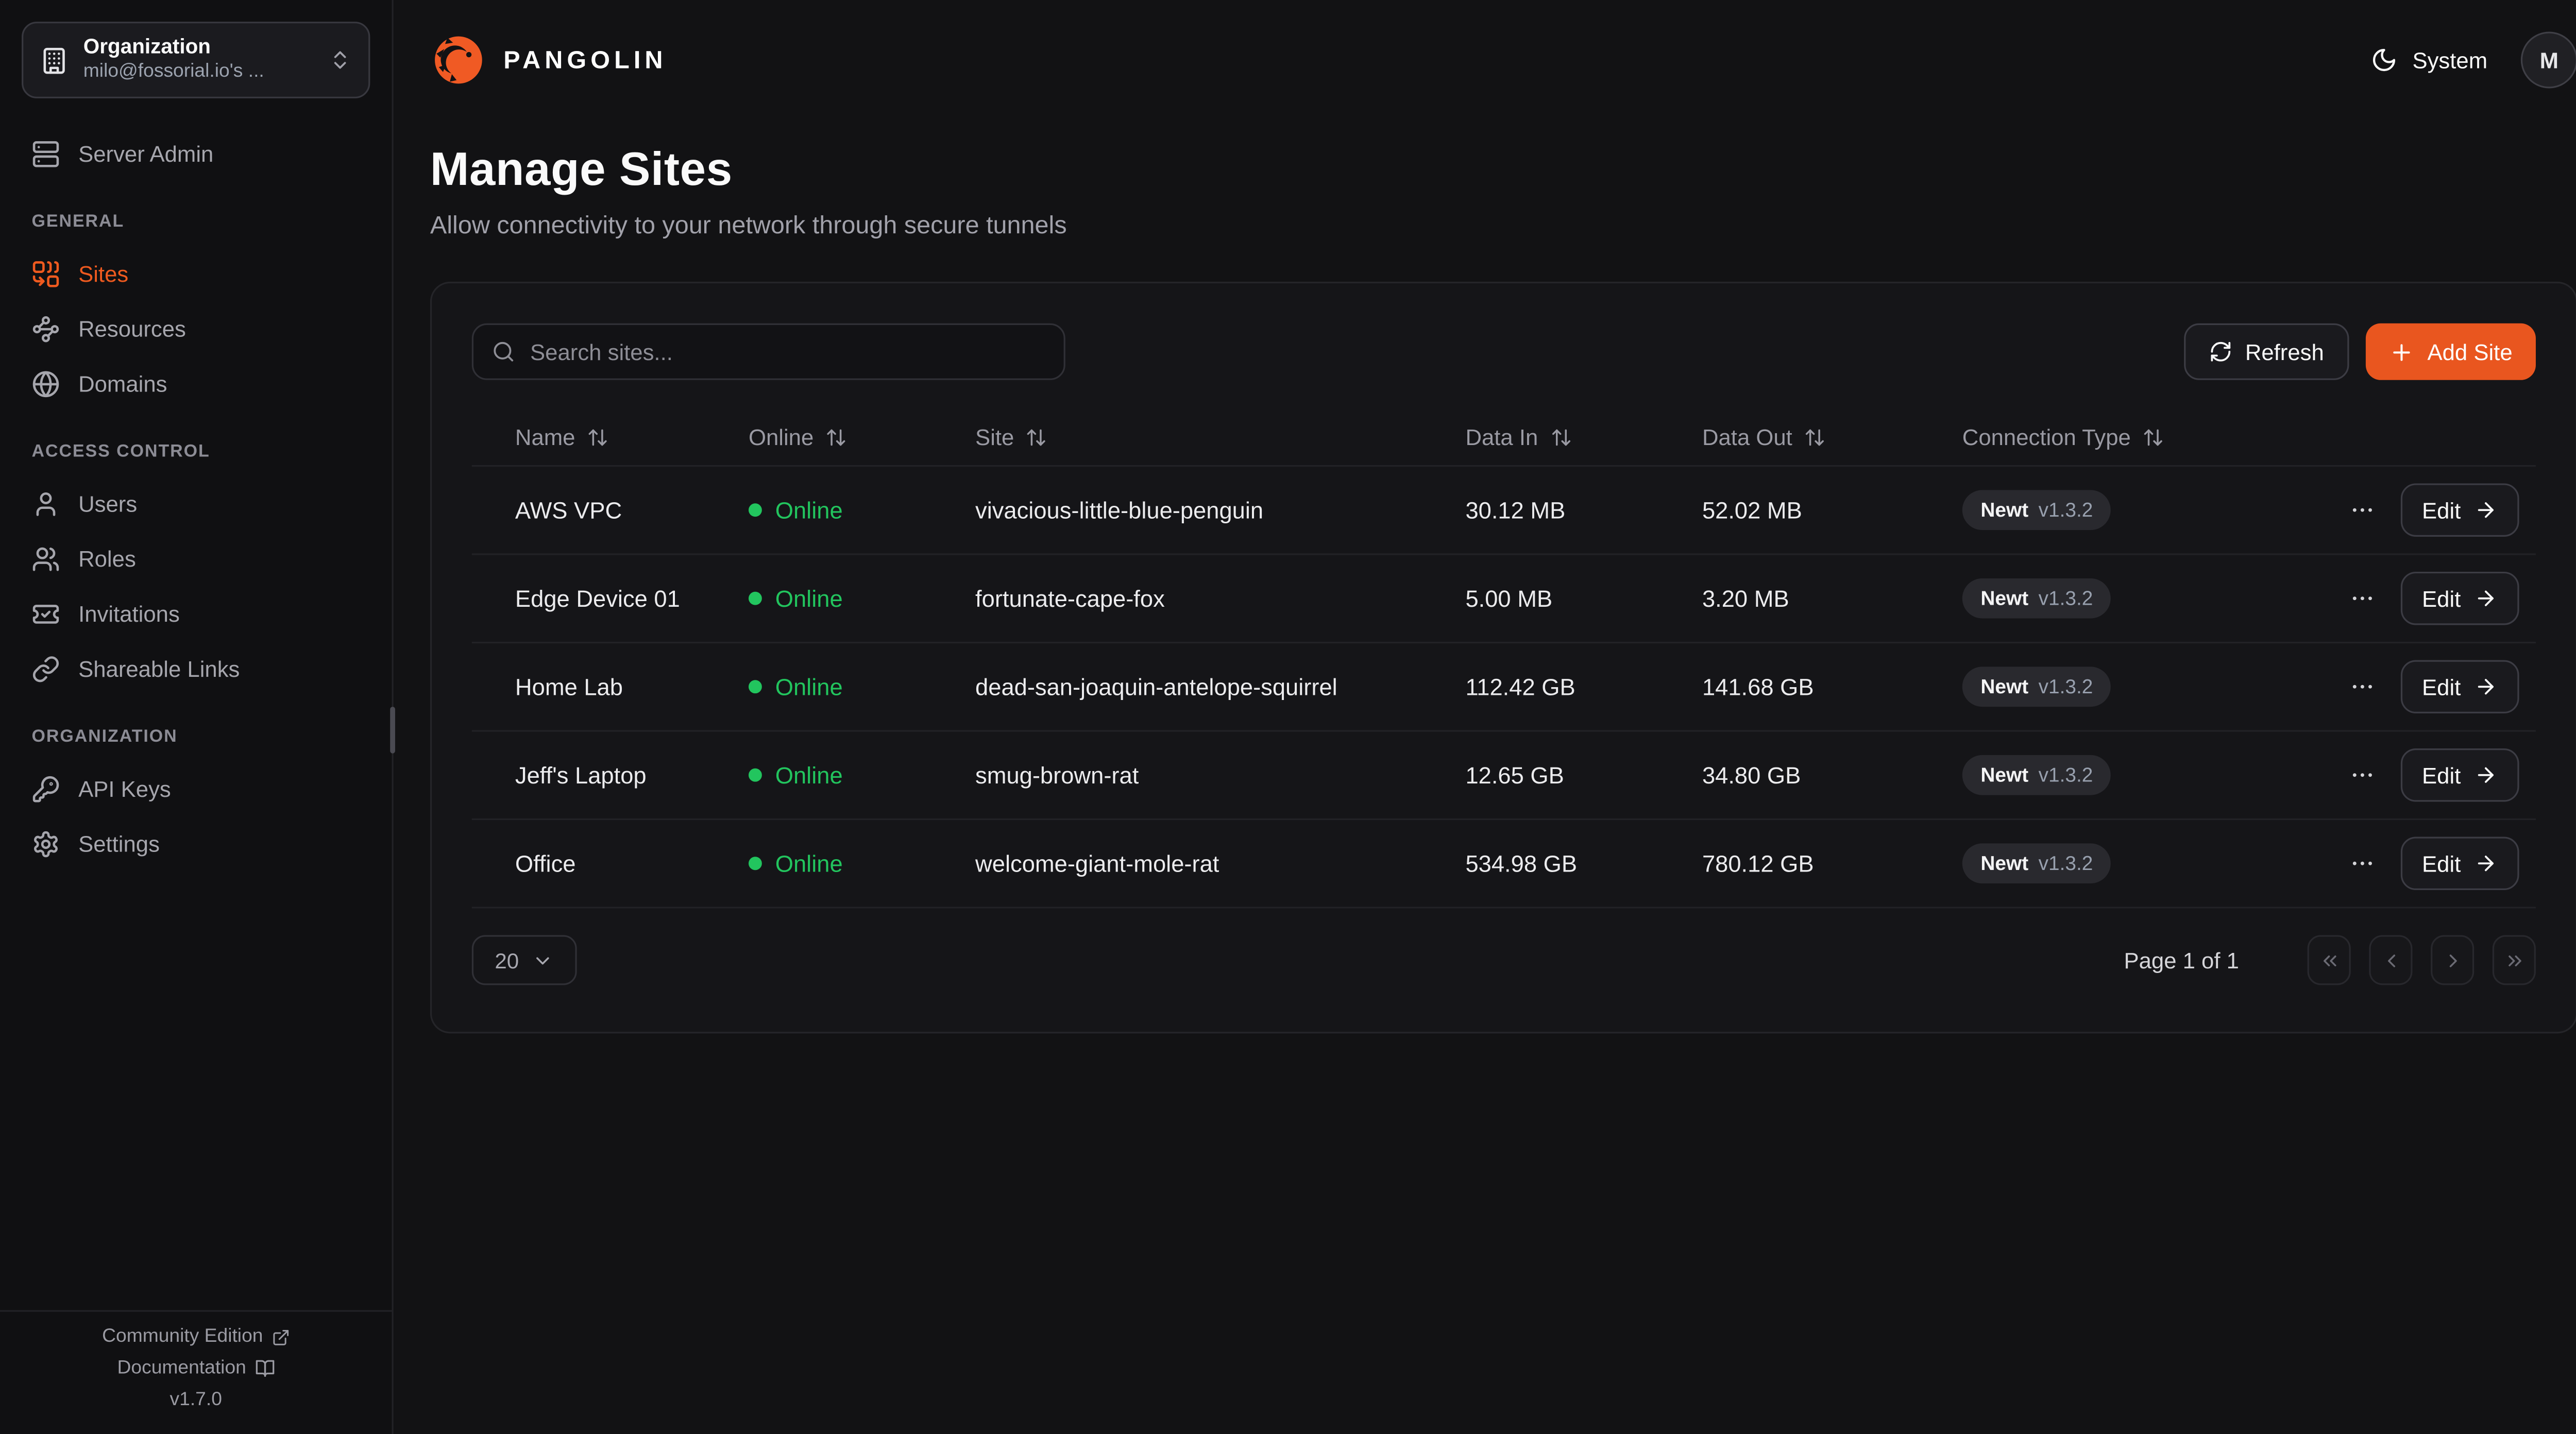 The image size is (2576, 1434). Describe the element at coordinates (339, 60) in the screenshot. I see `chevrons-up-down-icon` at that location.